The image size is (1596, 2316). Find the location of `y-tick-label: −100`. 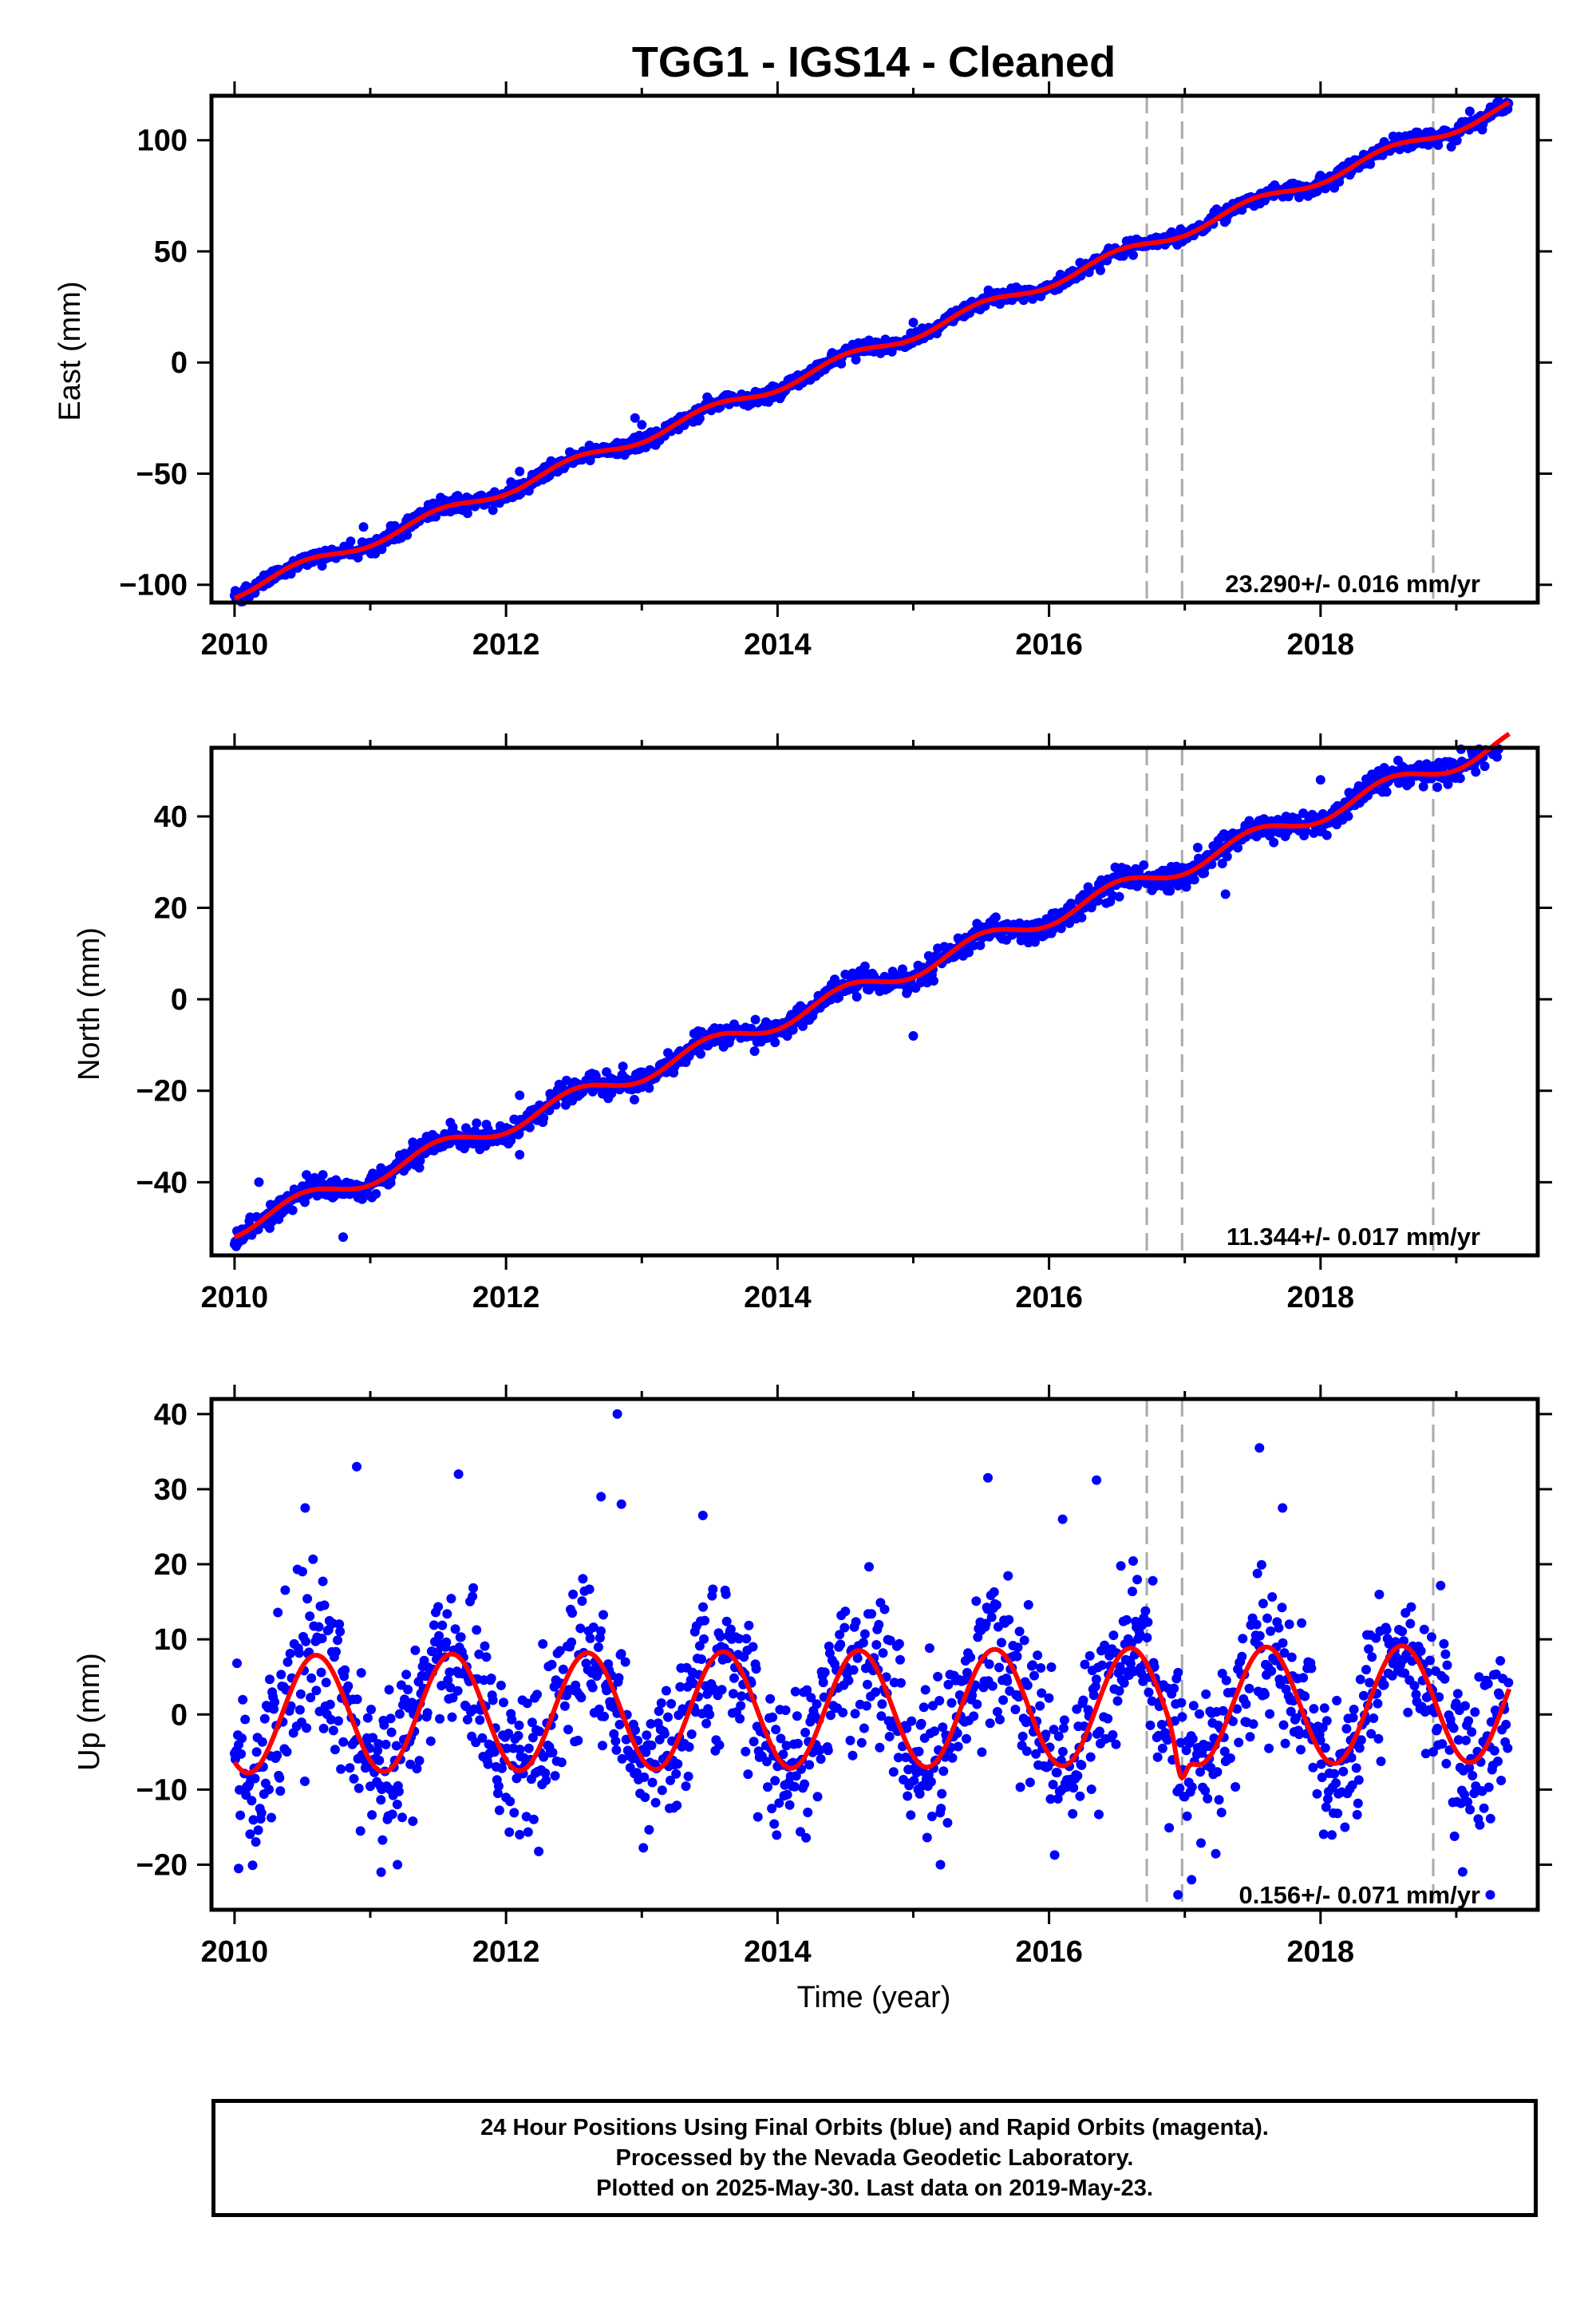

y-tick-label: −100 is located at coordinates (153, 586).